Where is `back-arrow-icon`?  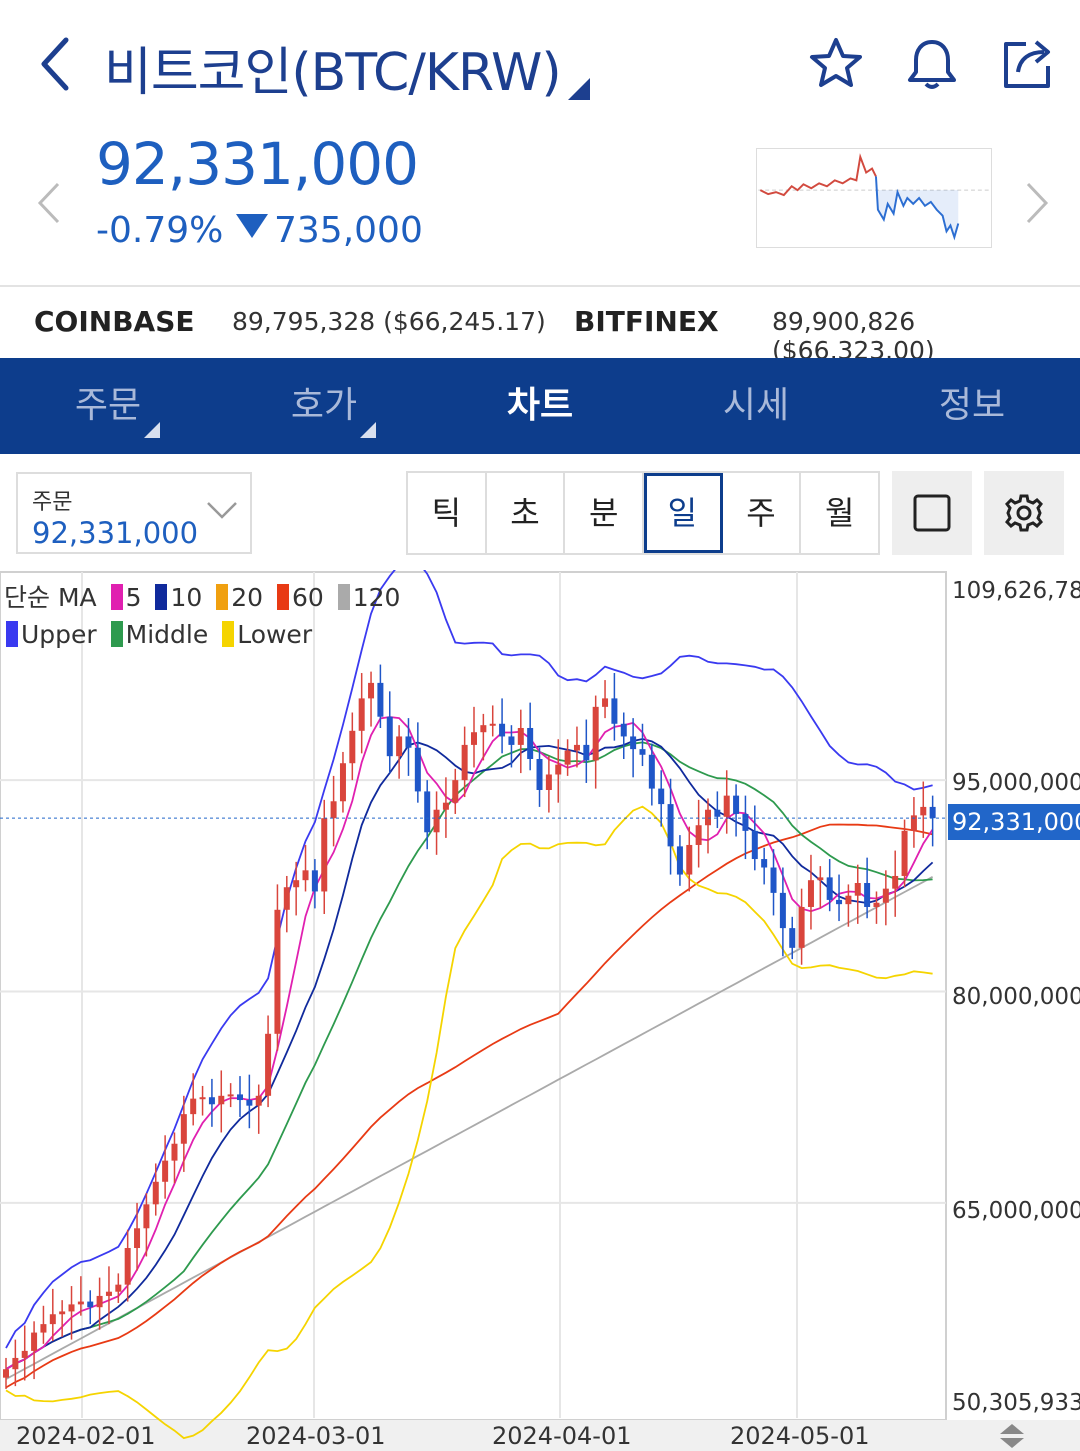
back-arrow-icon is located at coordinates (56, 64).